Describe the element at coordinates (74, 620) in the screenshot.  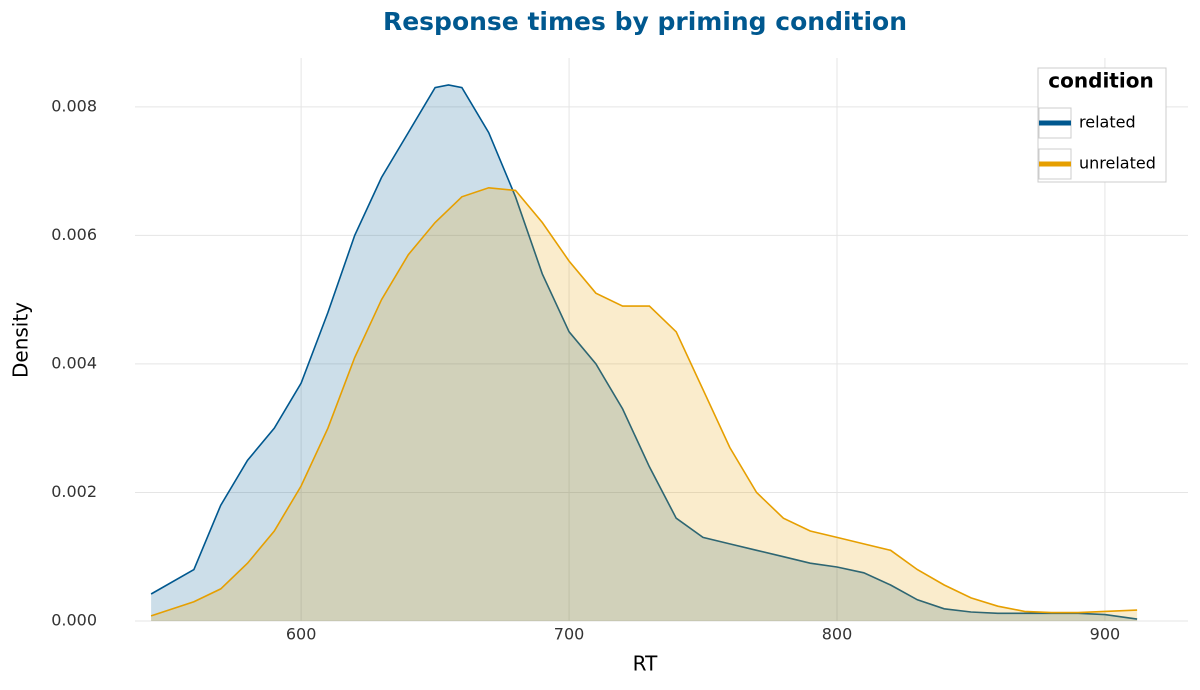
I see `y-tick-label: 0.000` at that location.